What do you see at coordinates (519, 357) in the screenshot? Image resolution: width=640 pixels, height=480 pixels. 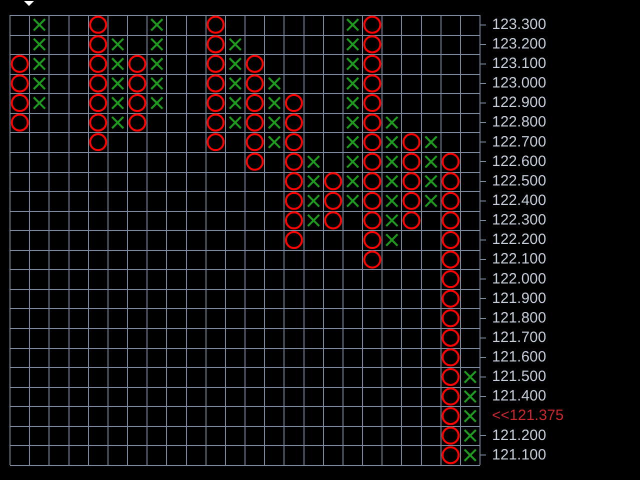 I see `y-tick-label: 121.600` at bounding box center [519, 357].